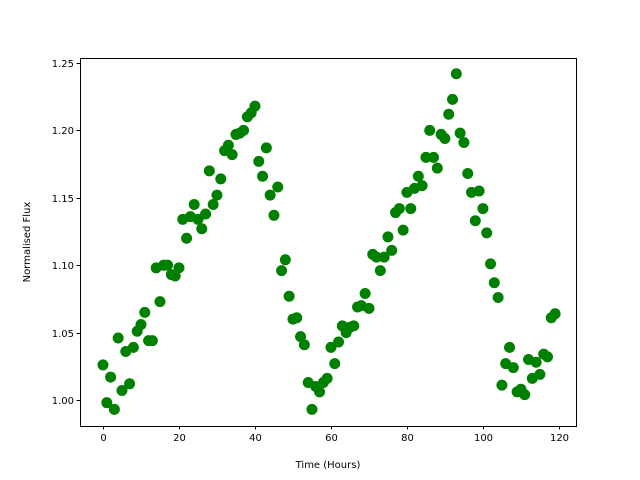 This screenshot has height=480, width=640. I want to click on x-tick-label: 60, so click(331, 438).